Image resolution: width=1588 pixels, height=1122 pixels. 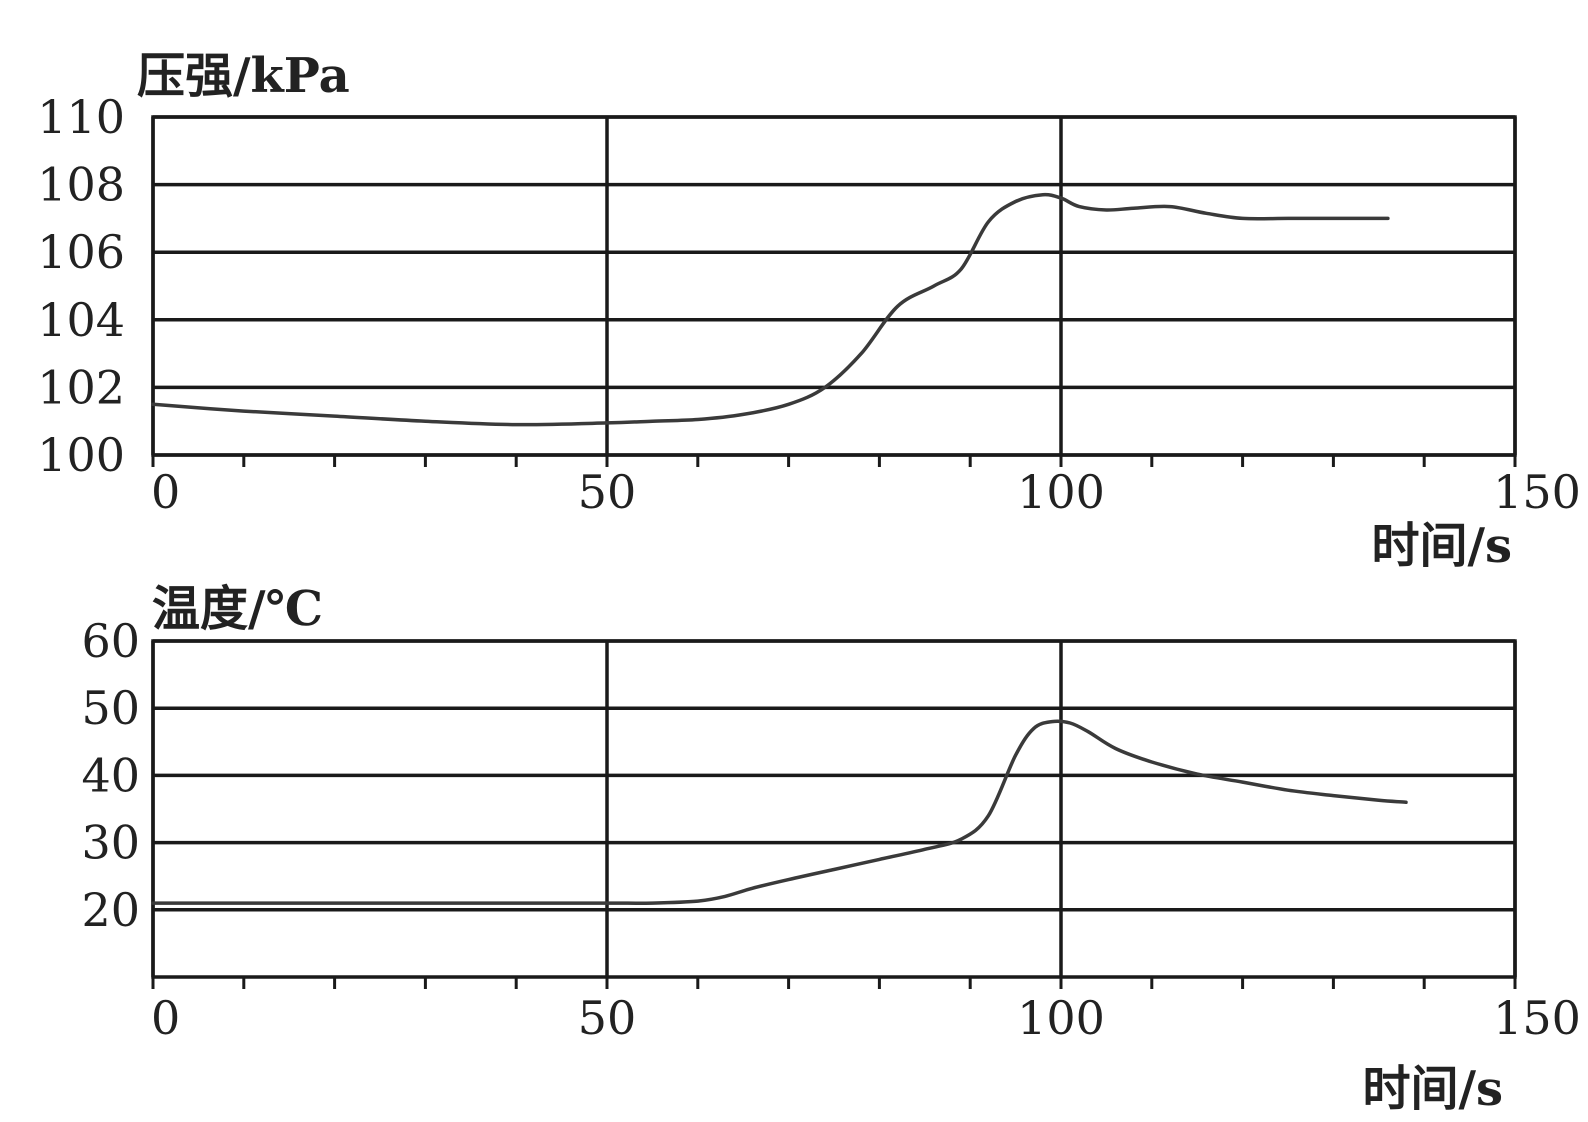 I want to click on pressure-y-axis-label: 压强/kPa, so click(x=243, y=76).